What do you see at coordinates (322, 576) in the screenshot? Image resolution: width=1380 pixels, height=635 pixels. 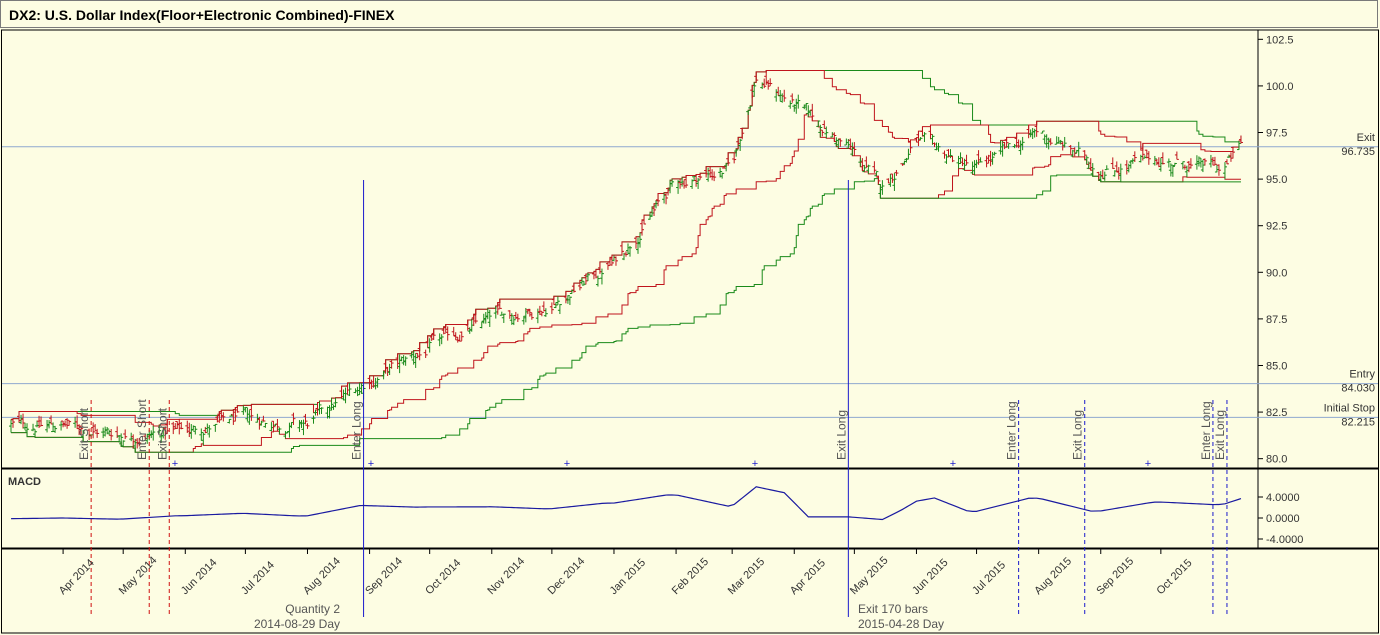 I see `month-label: Aug 2014` at bounding box center [322, 576].